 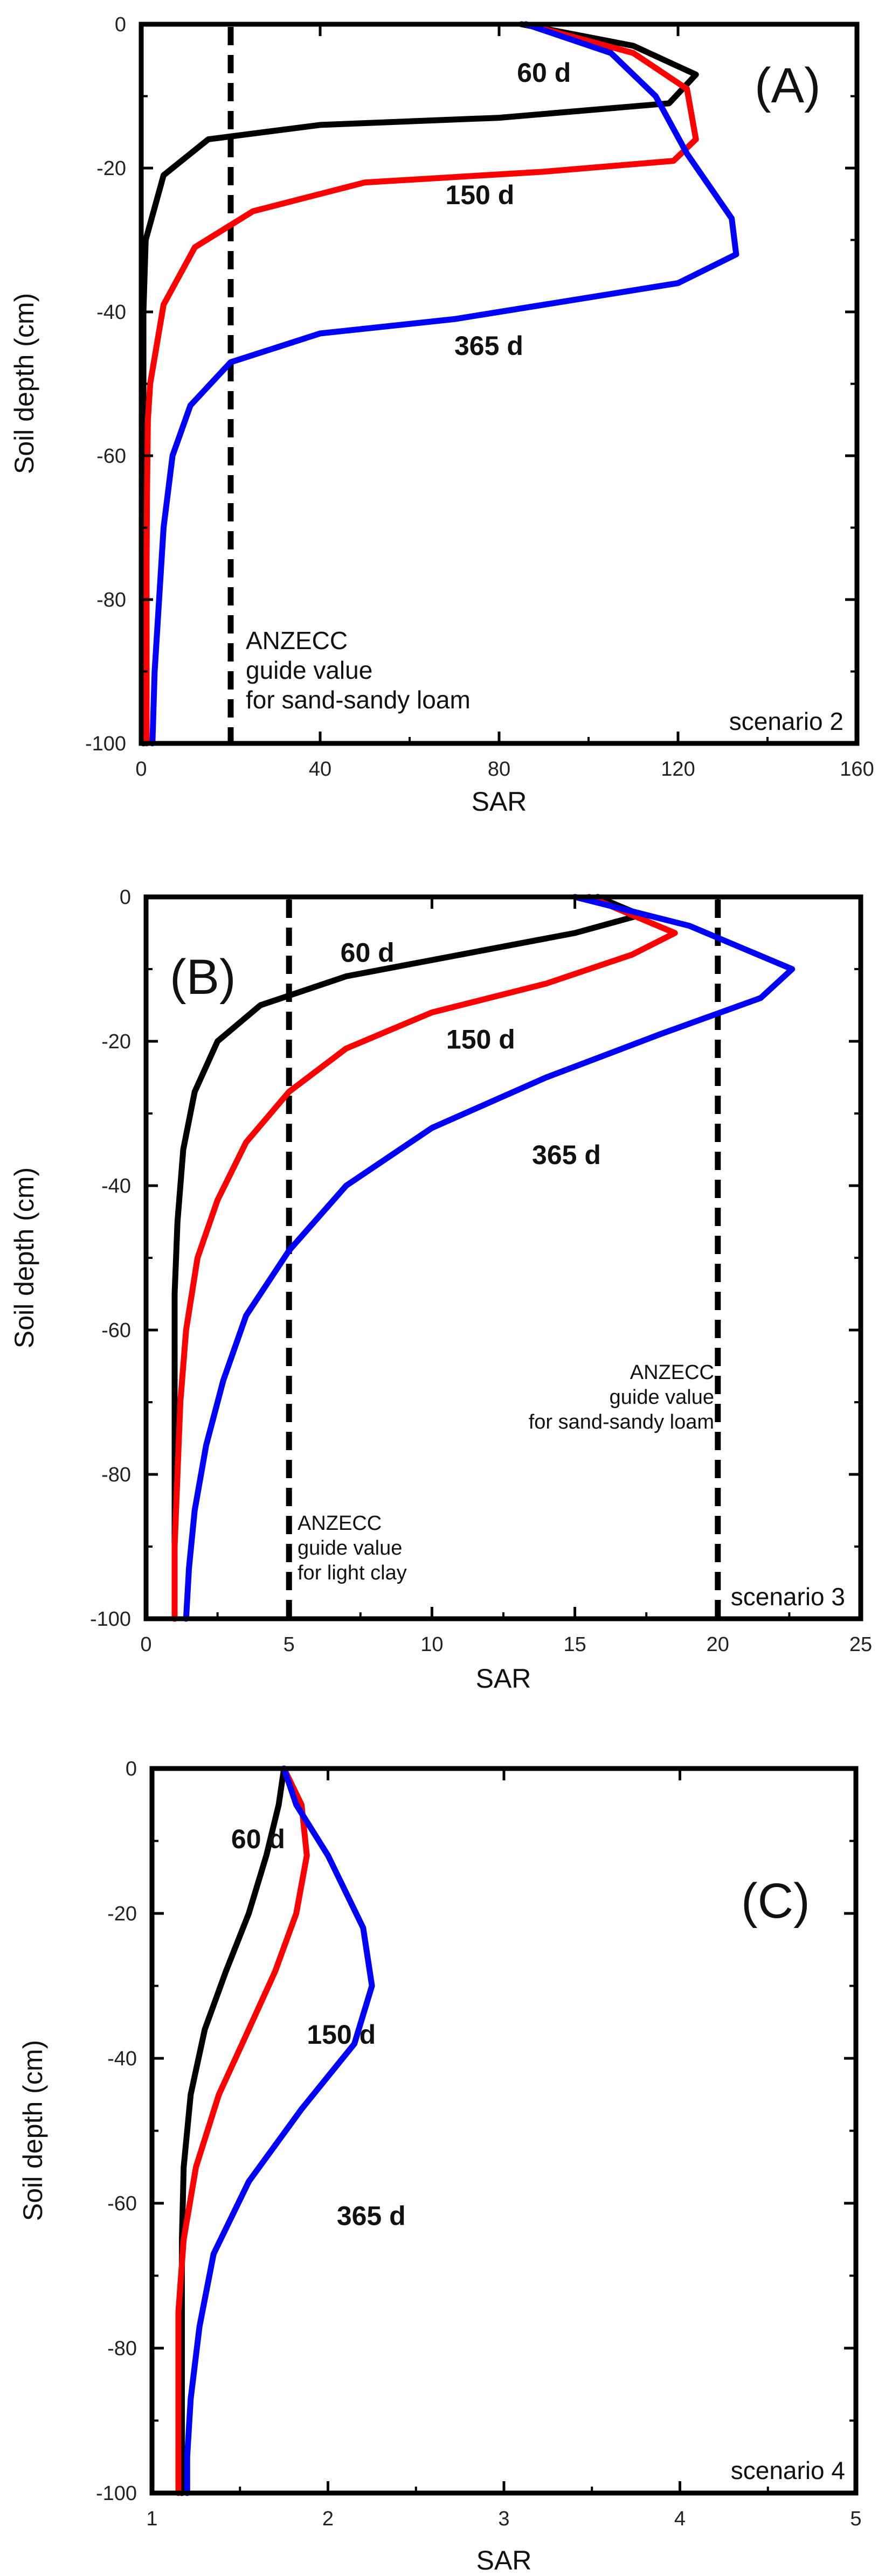 What do you see at coordinates (506, 1645) in the screenshot?
I see `panel-b-x-tick-labels: 0 5 10 15 20 25` at bounding box center [506, 1645].